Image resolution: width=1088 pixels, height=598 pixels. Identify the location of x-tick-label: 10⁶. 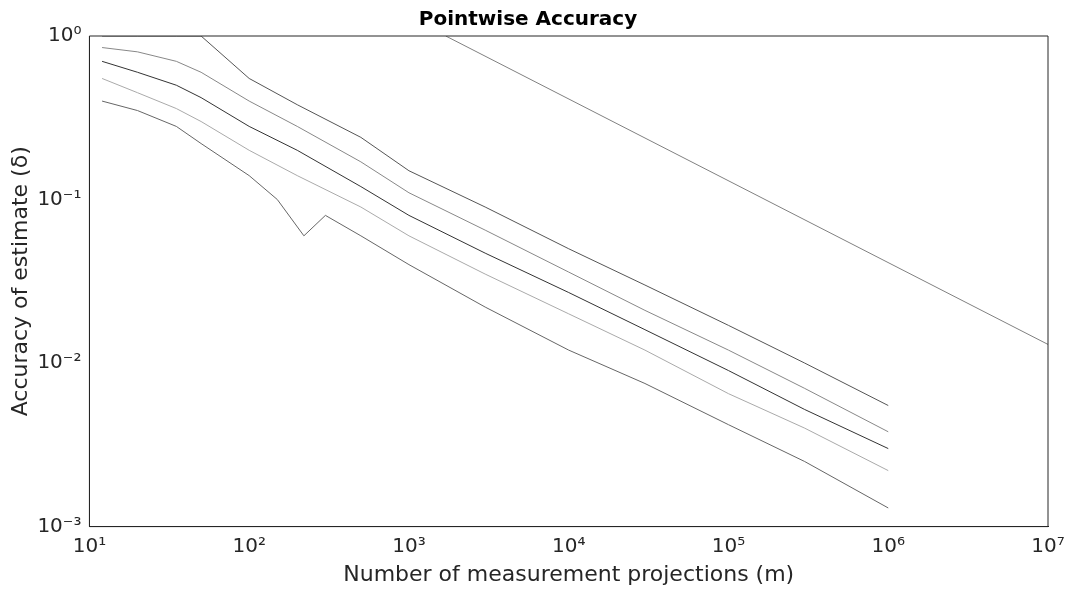
(888, 544).